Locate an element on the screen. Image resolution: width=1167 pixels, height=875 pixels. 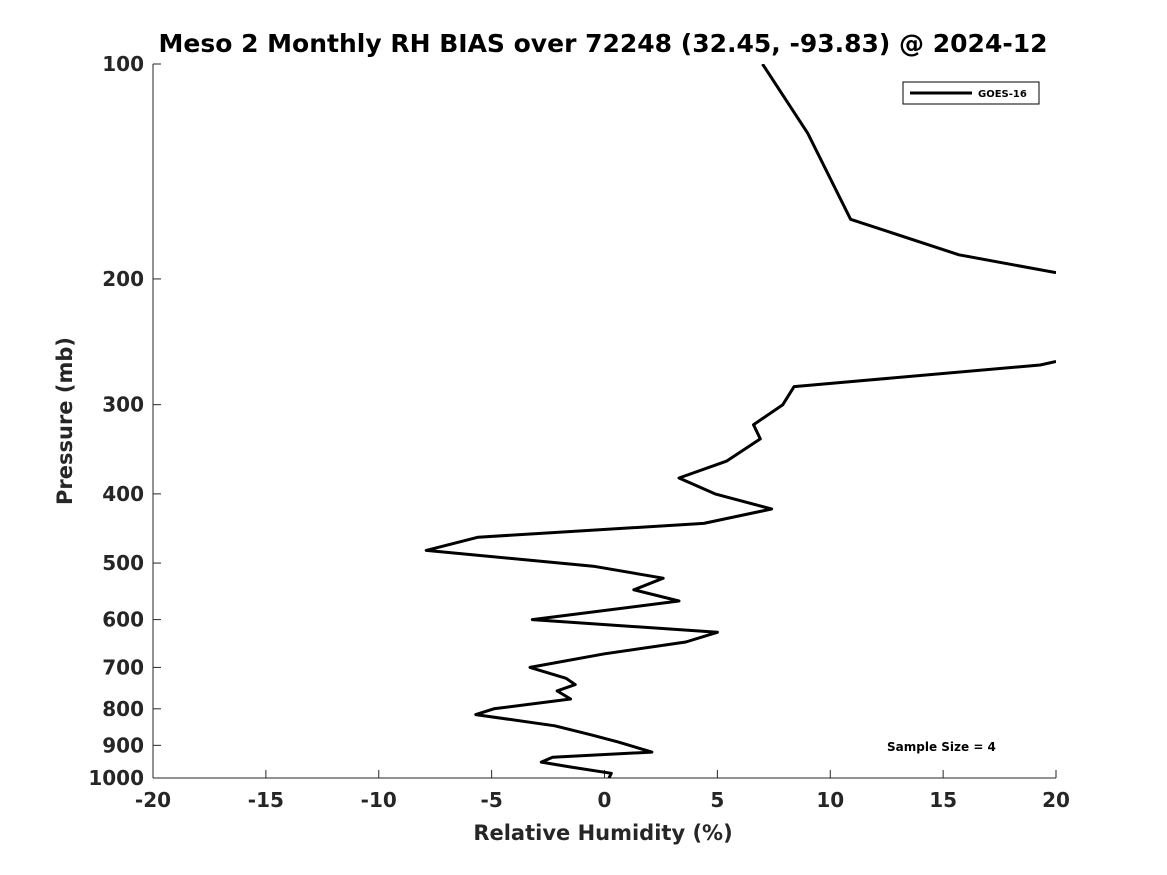
x-tick-label: 20 is located at coordinates (1056, 800).